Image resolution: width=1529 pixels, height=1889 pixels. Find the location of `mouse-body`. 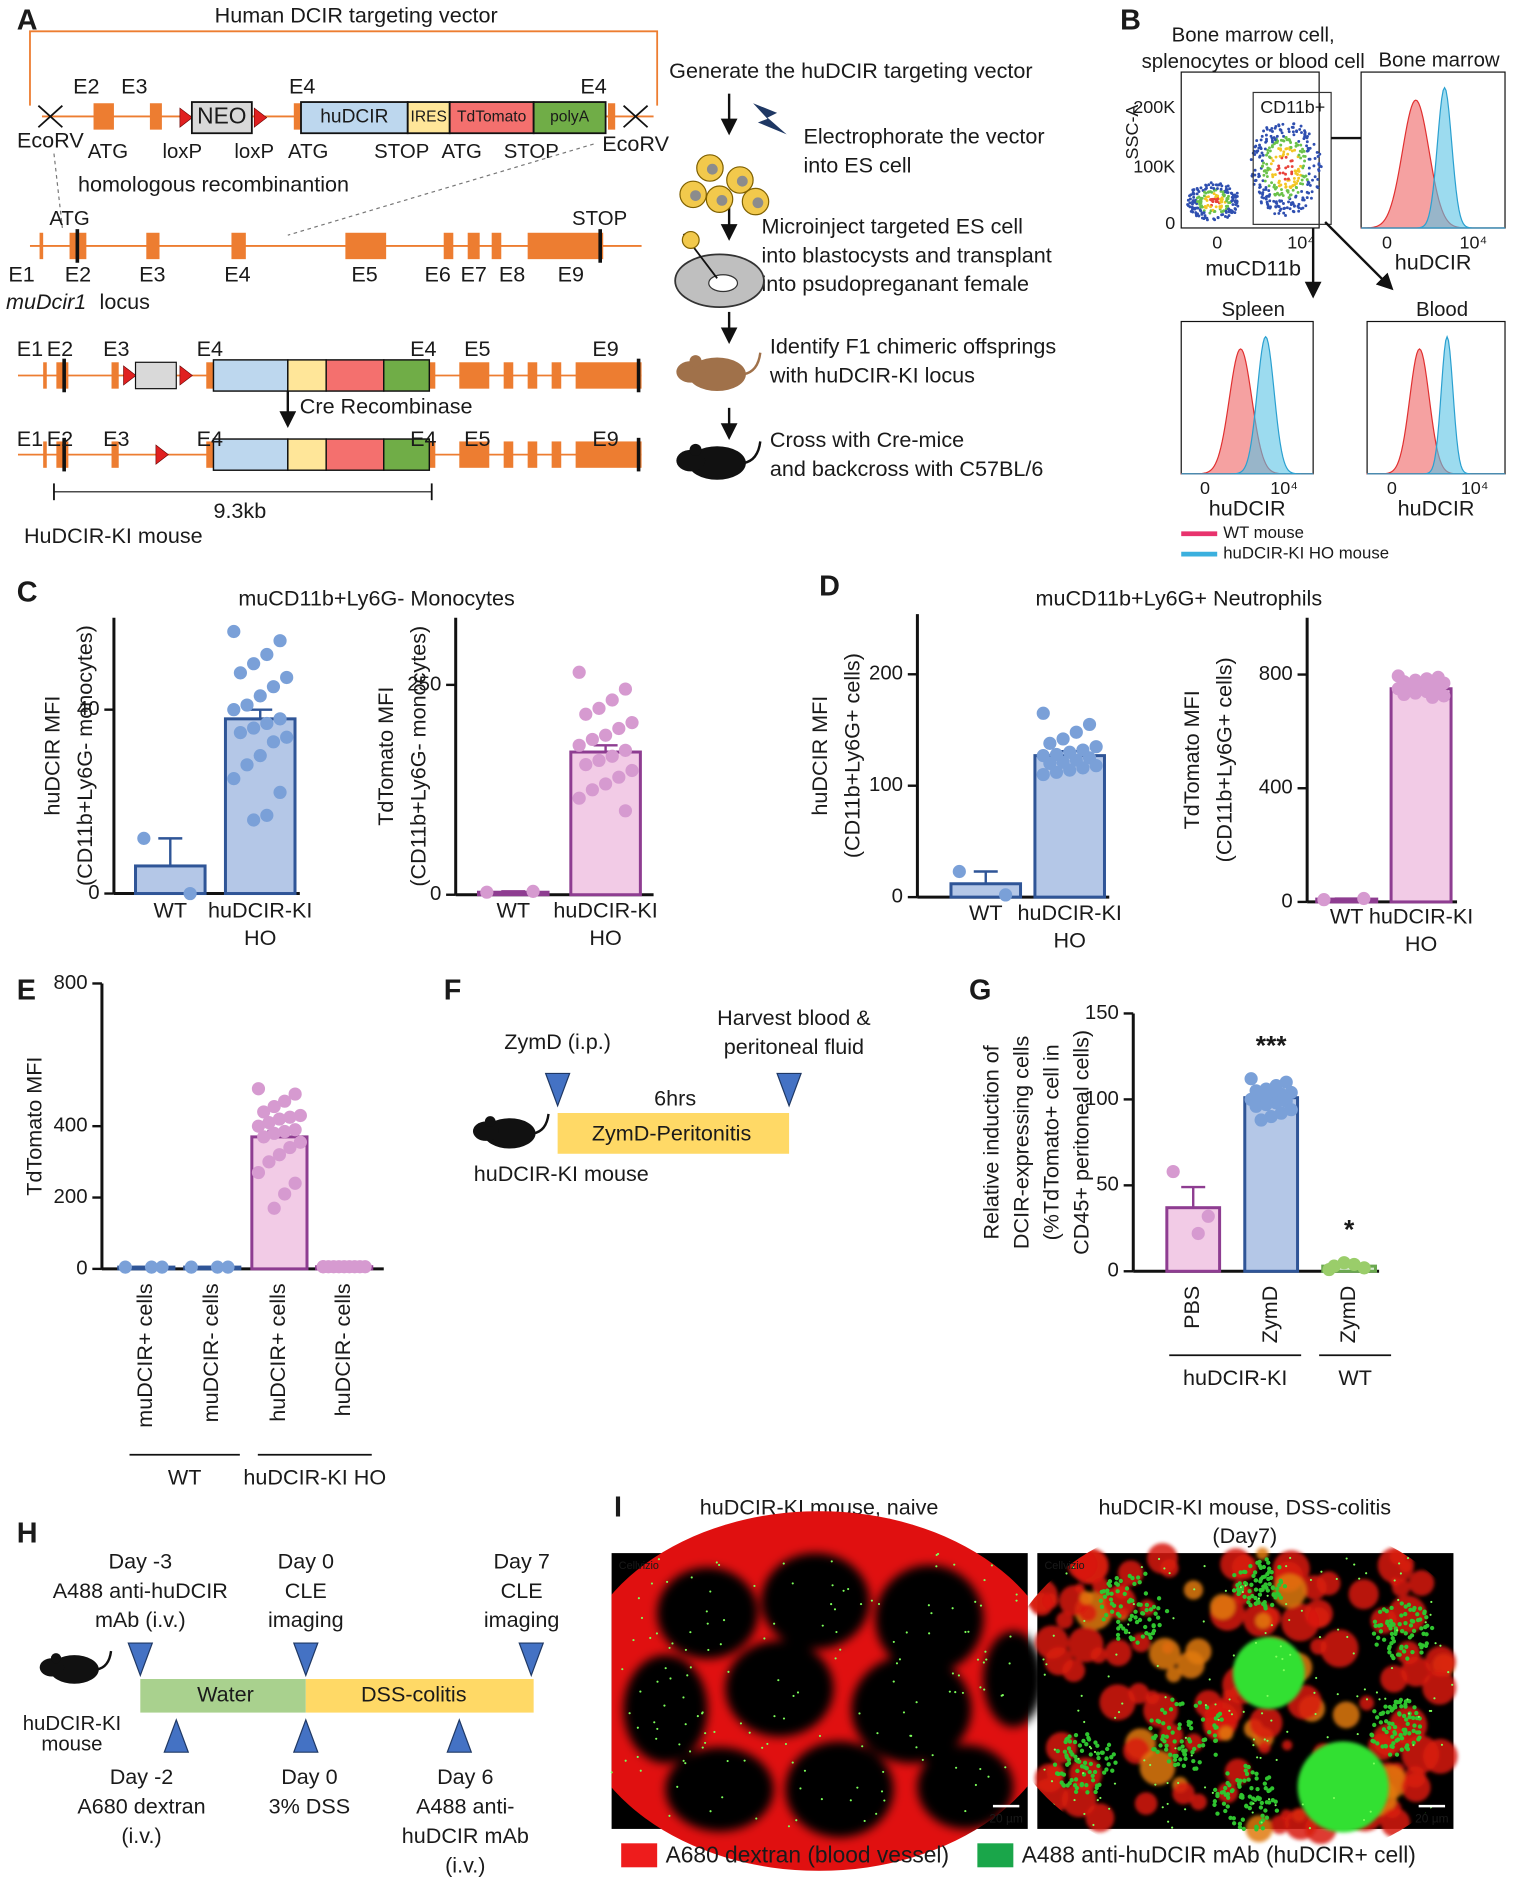

mouse-body is located at coordinates (509, 1133).